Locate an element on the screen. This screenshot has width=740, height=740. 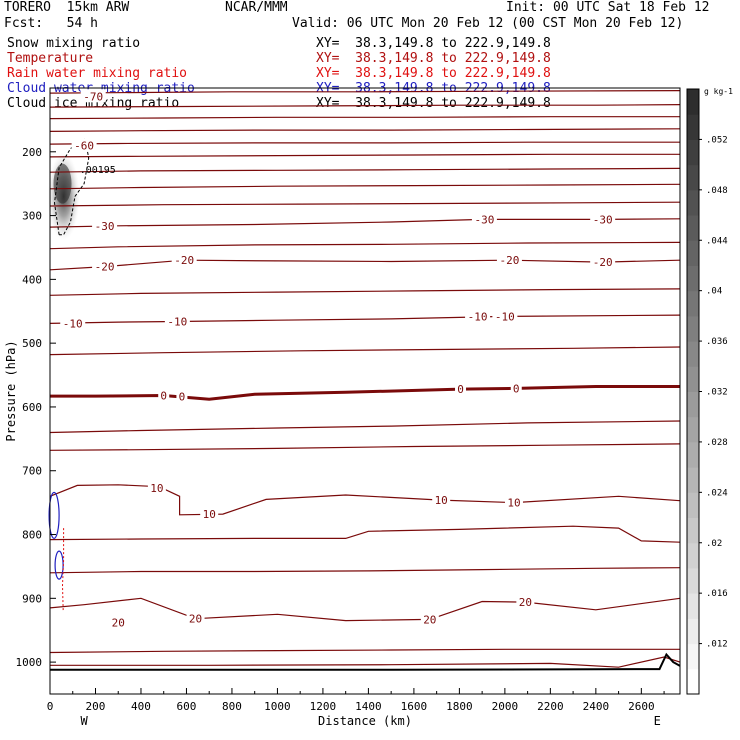
y-axis-title: Pressure (hPa) is located at coordinates (11, 390).